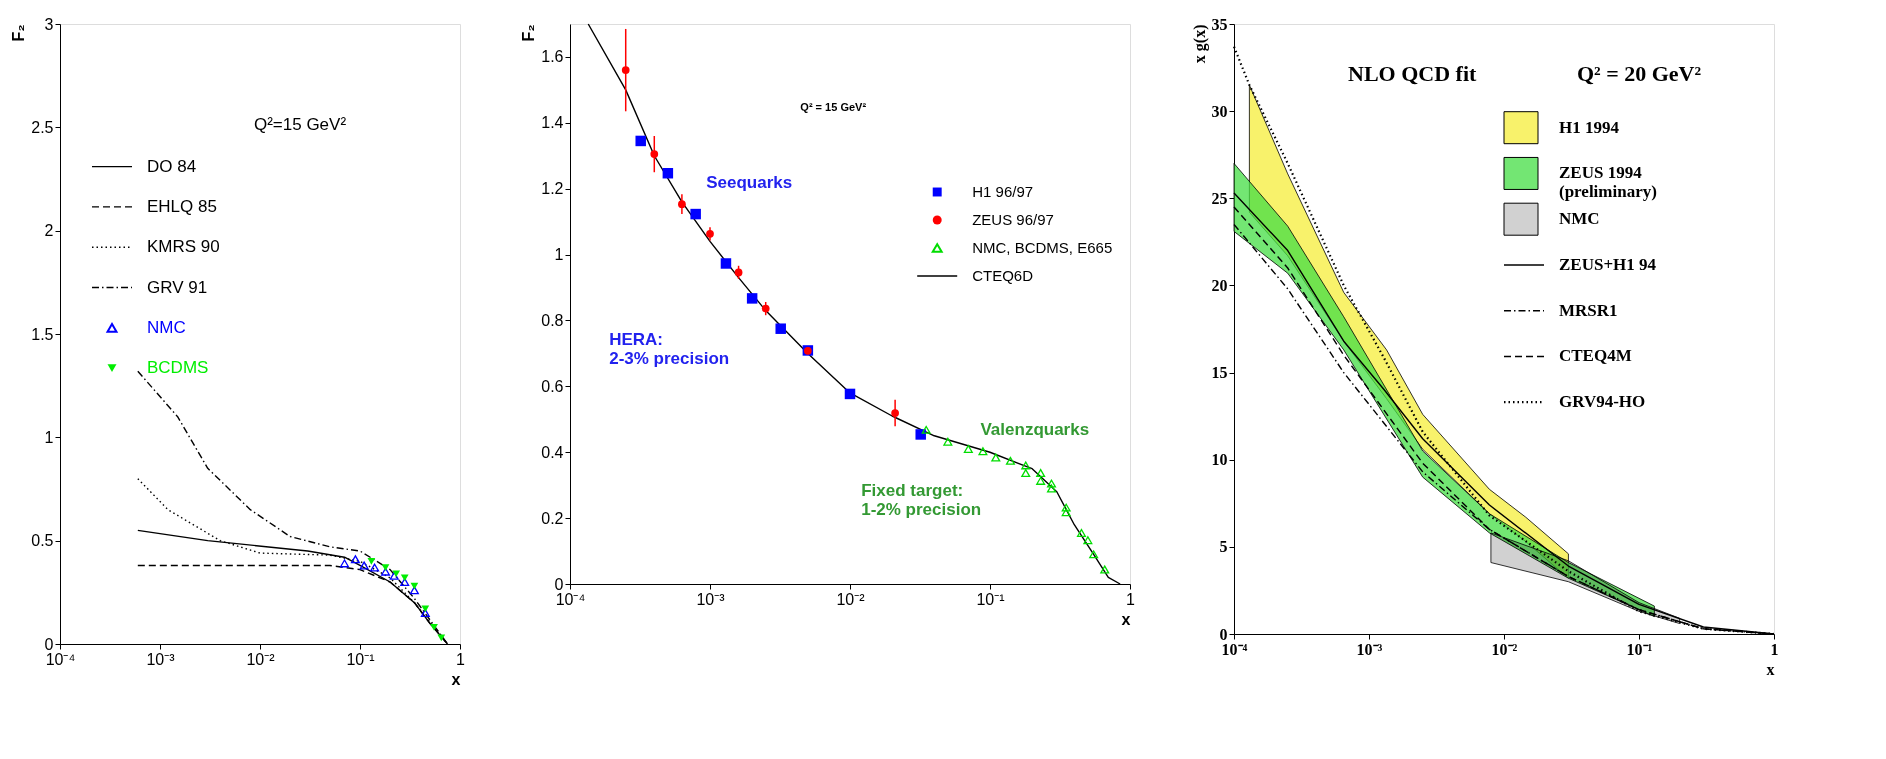 This screenshot has width=1886, height=759. What do you see at coordinates (1219, 373) in the screenshot?
I see `y-tick-label: 15` at bounding box center [1219, 373].